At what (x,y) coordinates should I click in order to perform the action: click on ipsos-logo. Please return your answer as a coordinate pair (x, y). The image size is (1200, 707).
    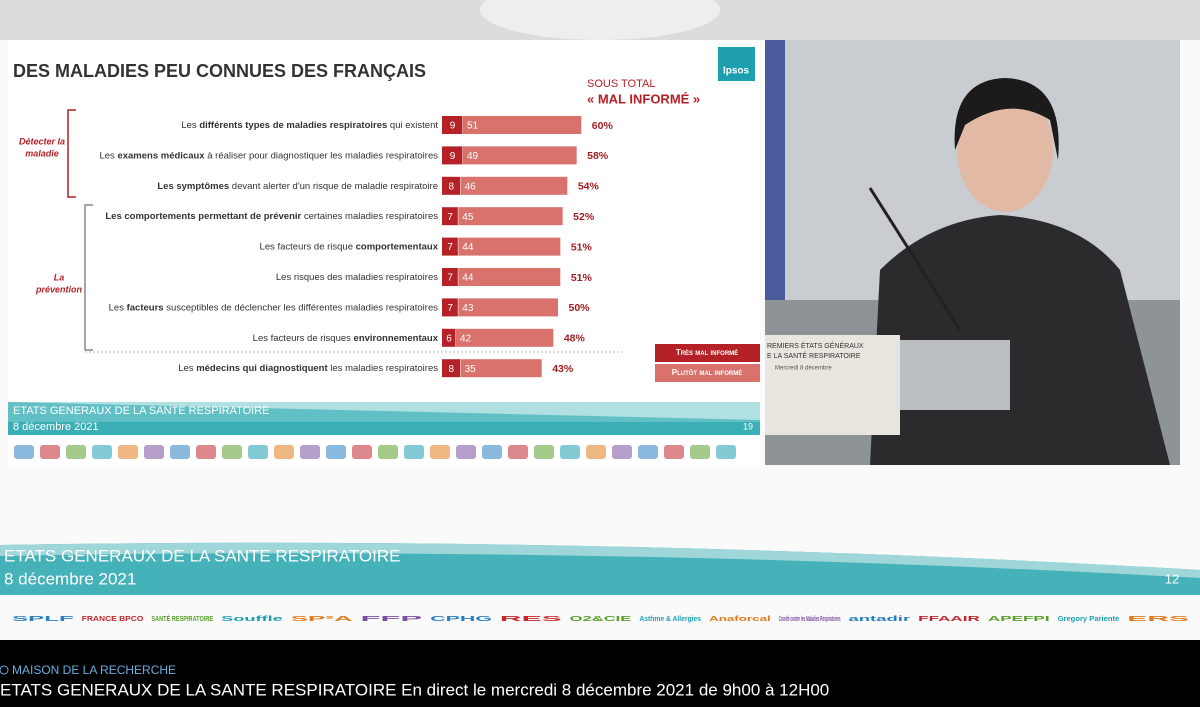
    Looking at the image, I should click on (736, 64).